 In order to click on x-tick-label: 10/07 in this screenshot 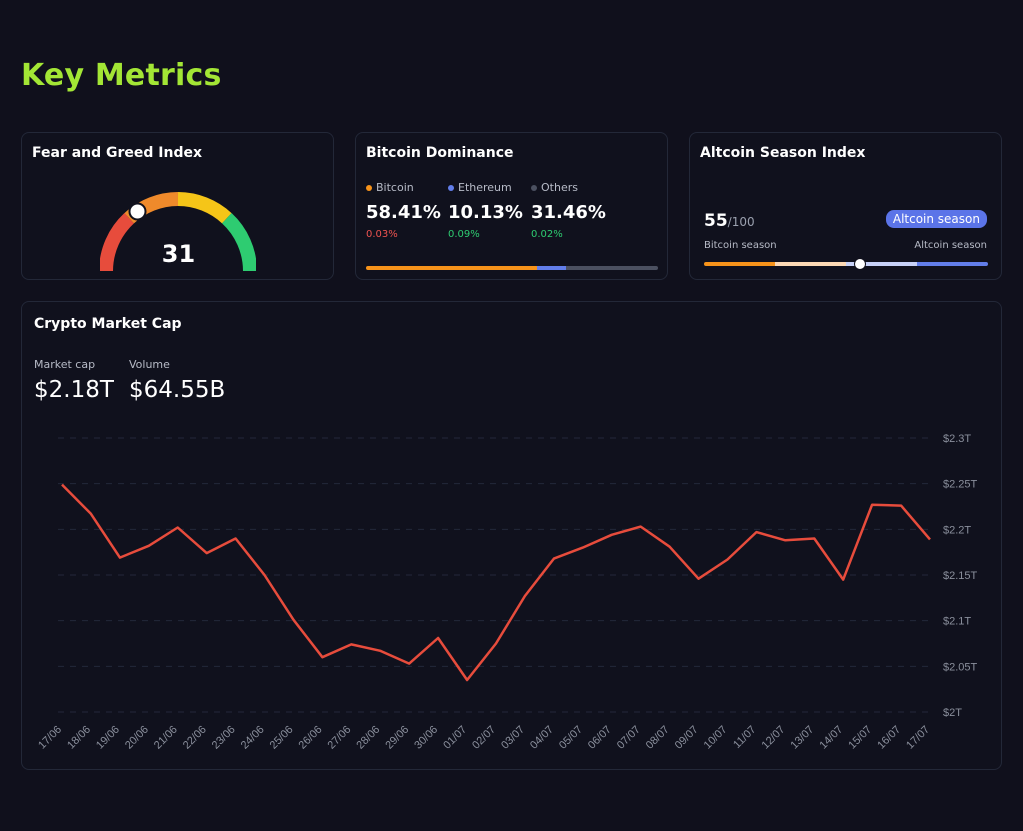, I will do `click(716, 738)`.